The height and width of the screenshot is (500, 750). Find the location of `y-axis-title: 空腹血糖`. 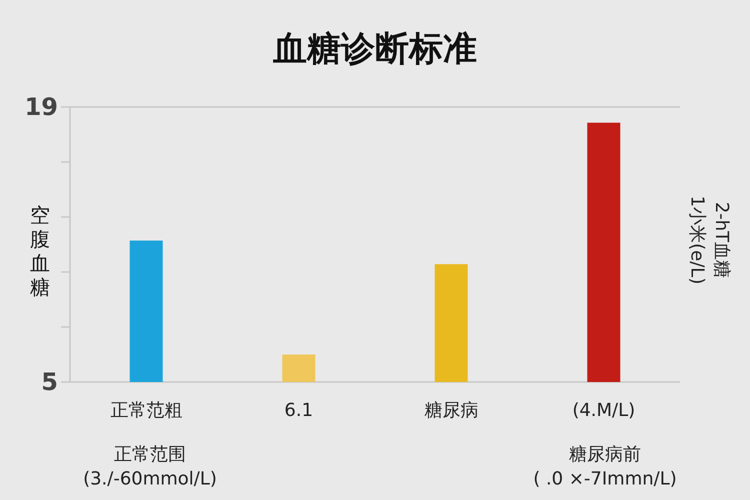

y-axis-title: 空腹血糖 is located at coordinates (40, 251).